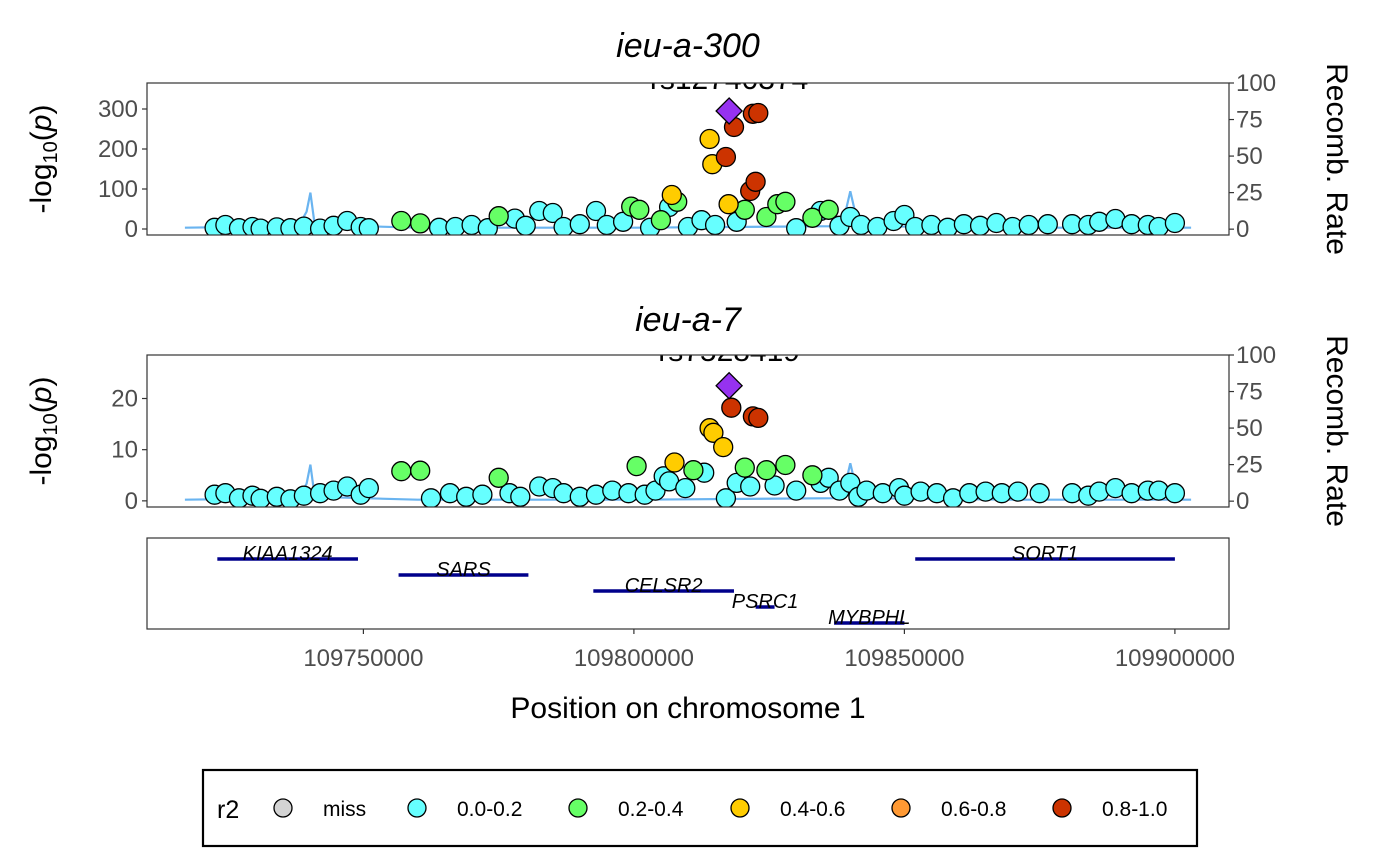 The height and width of the screenshot is (865, 1400). Describe the element at coordinates (118, 189) in the screenshot. I see `y-tick-label: 100` at that location.